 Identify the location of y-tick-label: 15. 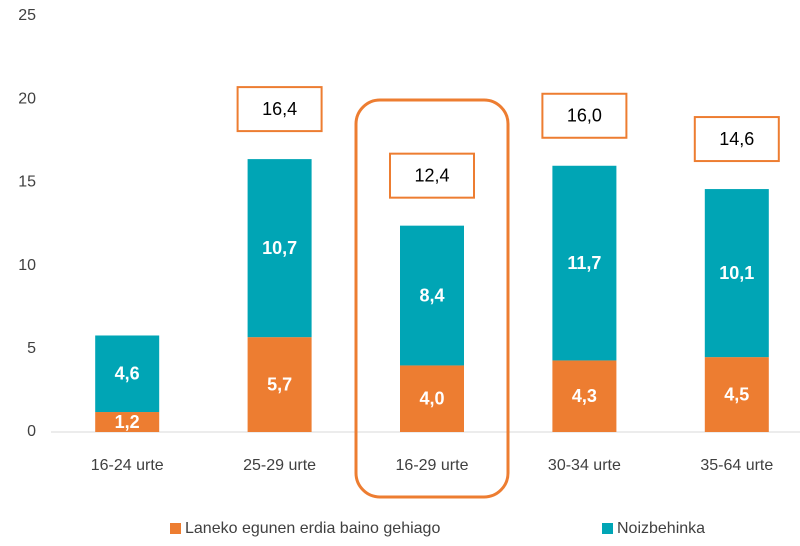
(27, 182).